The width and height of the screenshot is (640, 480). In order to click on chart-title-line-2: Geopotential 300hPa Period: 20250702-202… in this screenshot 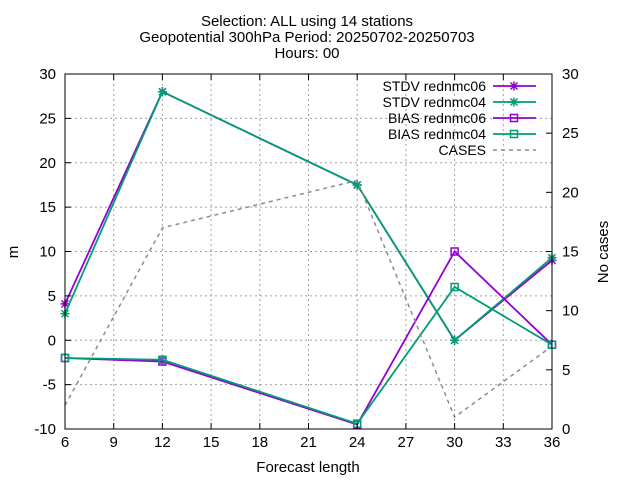, I will do `click(306, 37)`.